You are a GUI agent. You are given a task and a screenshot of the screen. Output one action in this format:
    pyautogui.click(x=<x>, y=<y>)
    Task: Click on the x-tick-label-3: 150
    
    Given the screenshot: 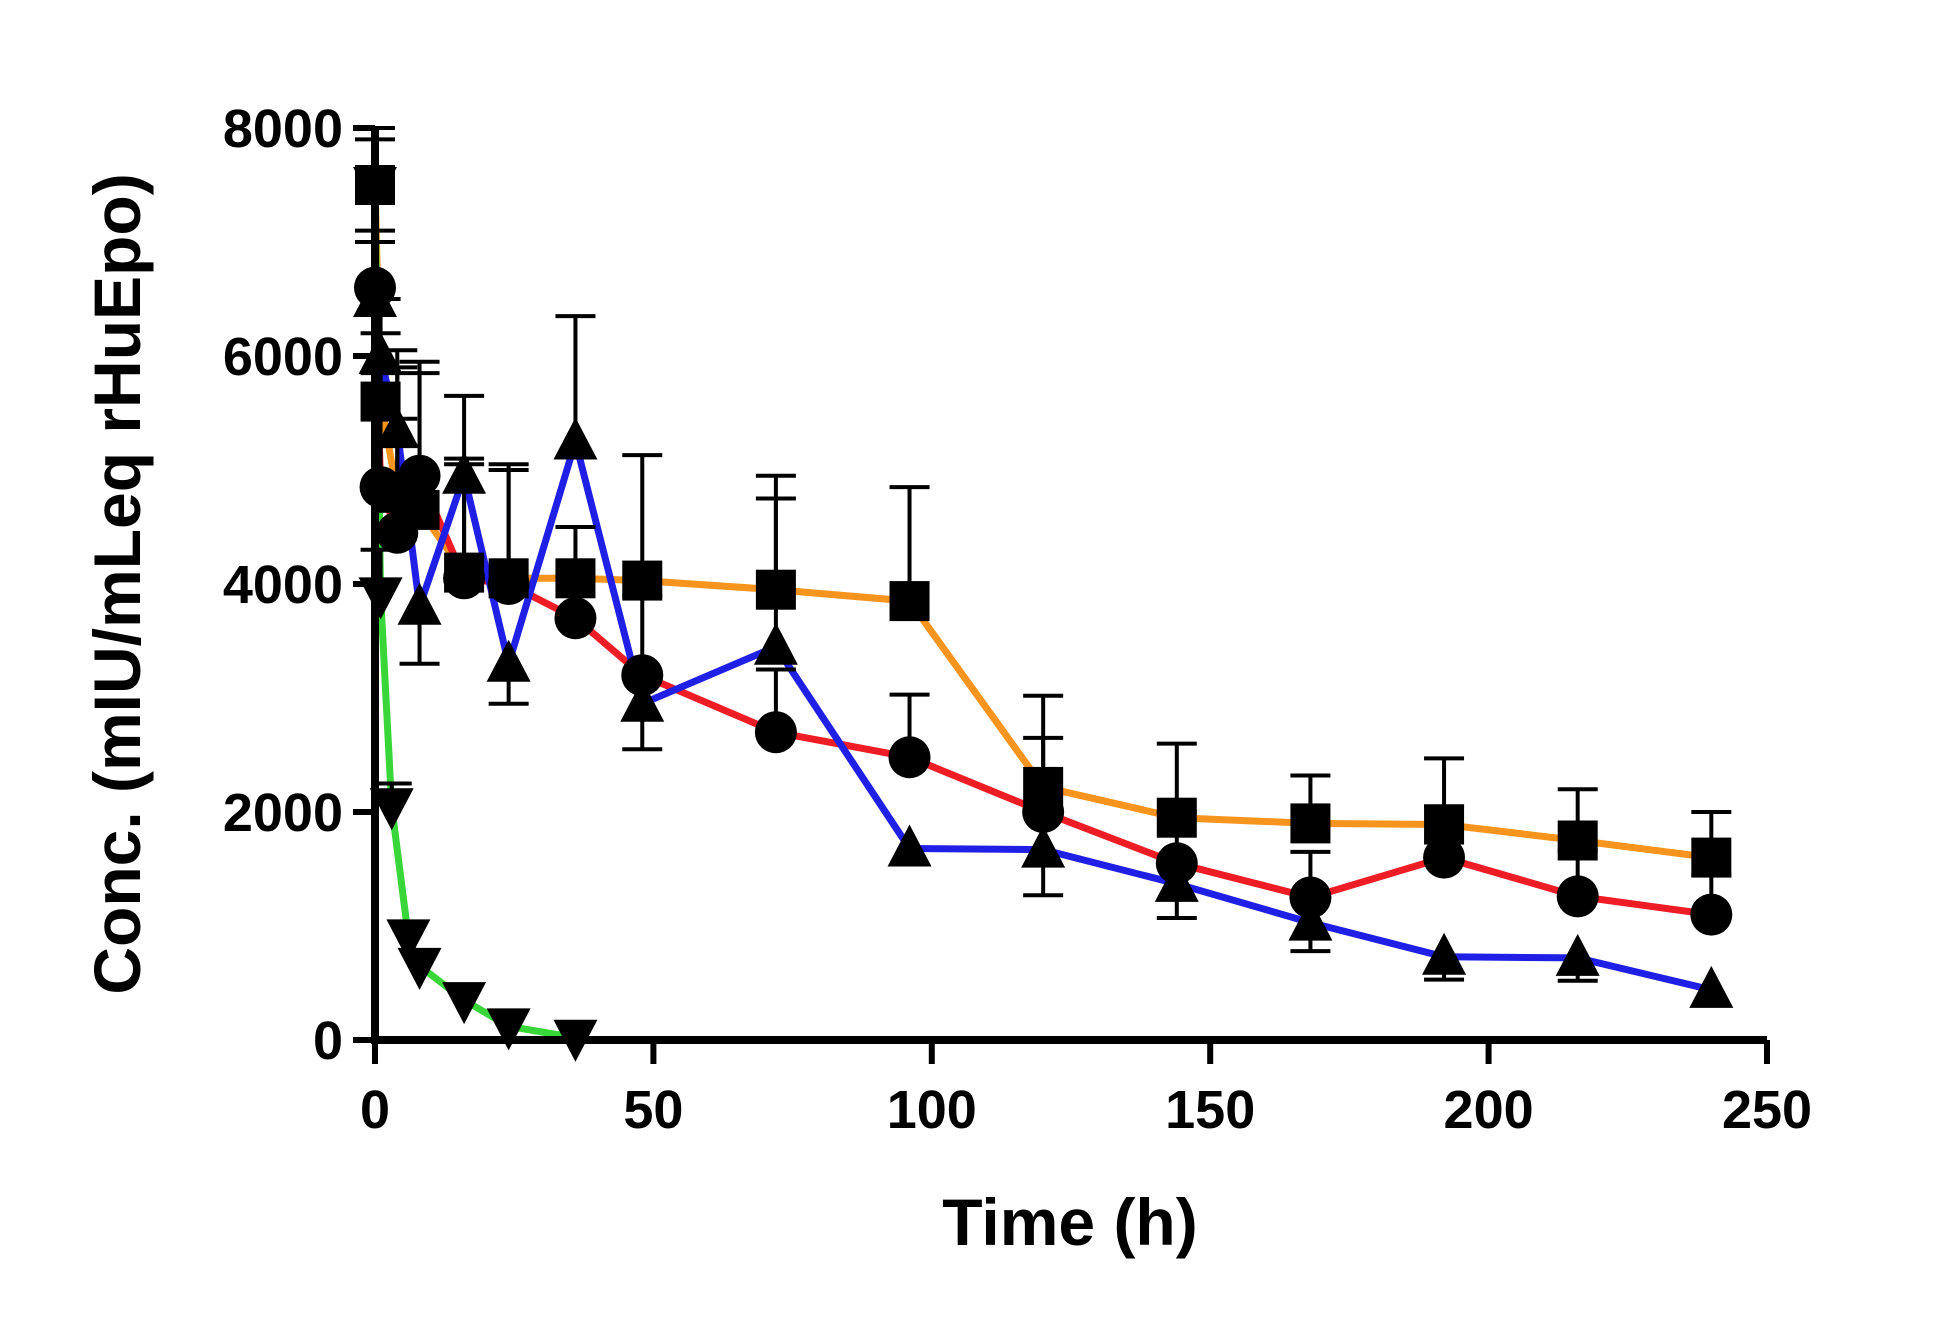 What is the action you would take?
    pyautogui.click(x=1210, y=1110)
    